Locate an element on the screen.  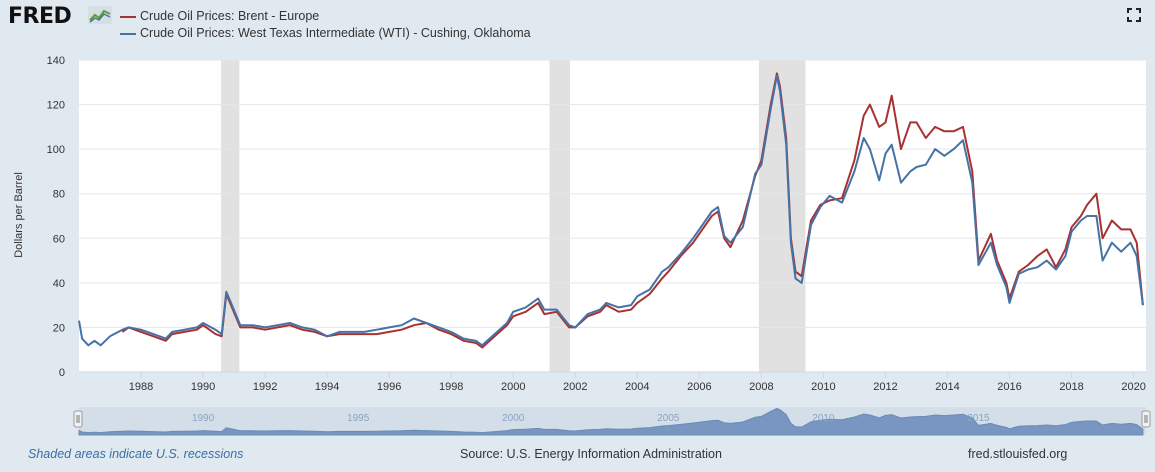
x-tick-label: 2010 is located at coordinates (823, 387).